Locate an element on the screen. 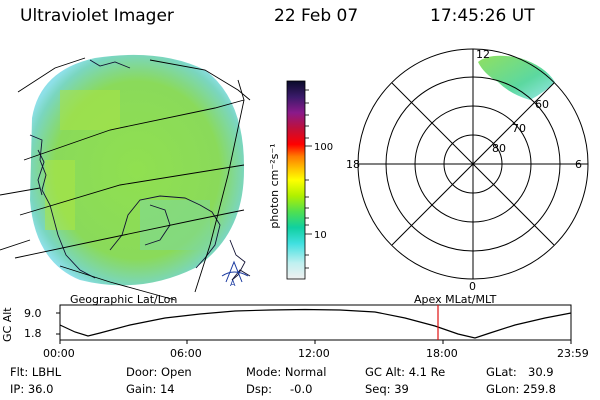 The width and height of the screenshot is (600, 400). polar-caption: Apex MLat/MLT is located at coordinates (455, 299).